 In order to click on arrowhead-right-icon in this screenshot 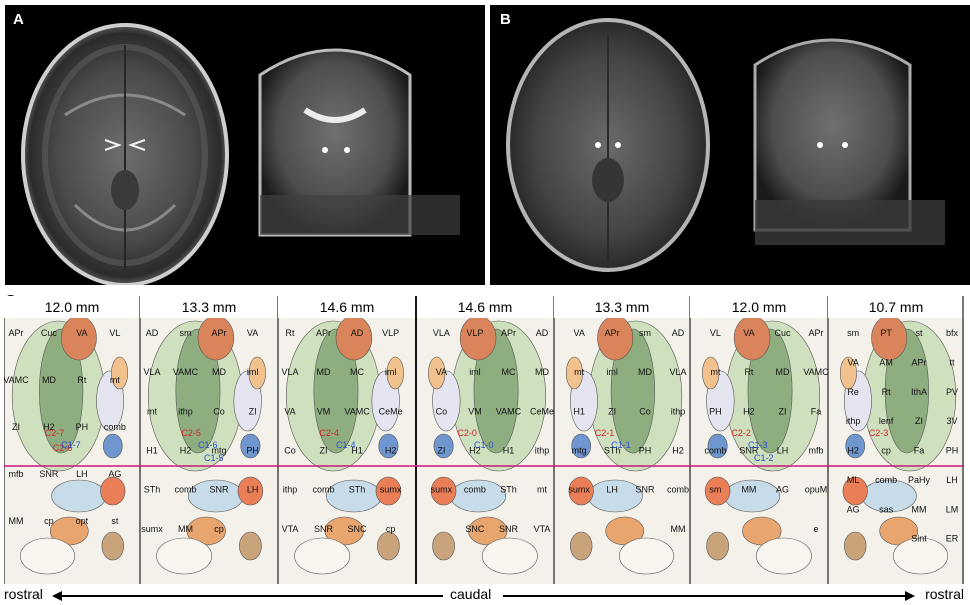, I will do `click(910, 596)`.